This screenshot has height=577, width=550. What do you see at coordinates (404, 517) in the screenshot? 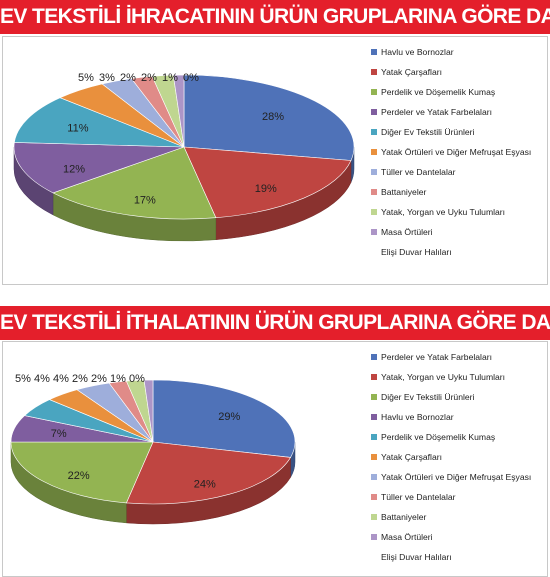
I see `legend-entry-9: Battaniyeler` at bounding box center [404, 517].